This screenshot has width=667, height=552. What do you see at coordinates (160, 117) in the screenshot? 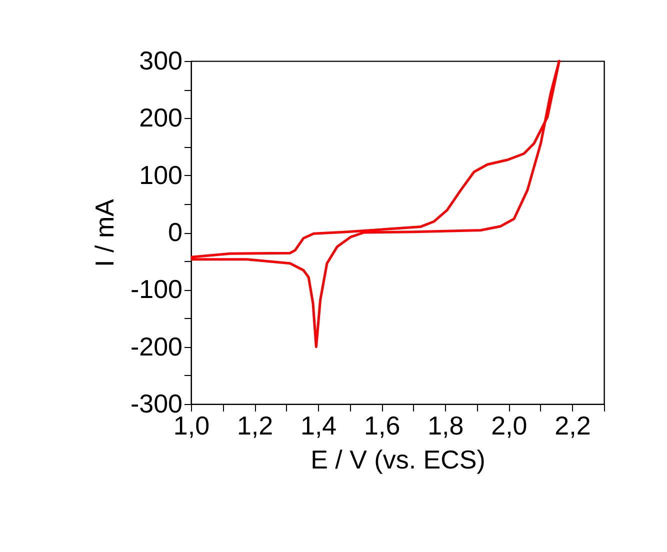
I see `y-tick-label: 200` at bounding box center [160, 117].